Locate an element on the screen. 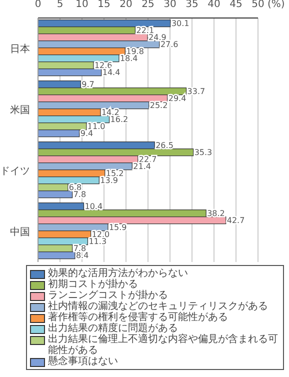  data-label: 35.3 is located at coordinates (203, 153).